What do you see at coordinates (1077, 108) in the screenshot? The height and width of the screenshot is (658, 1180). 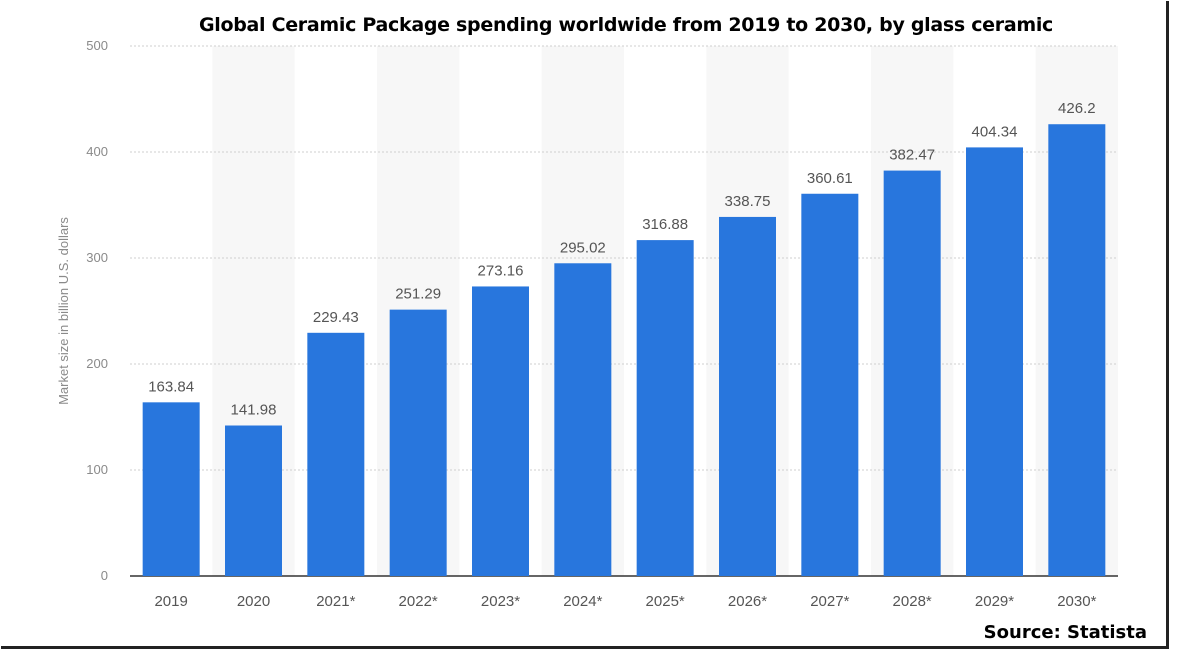 I see `data-label: 426.2` at bounding box center [1077, 108].